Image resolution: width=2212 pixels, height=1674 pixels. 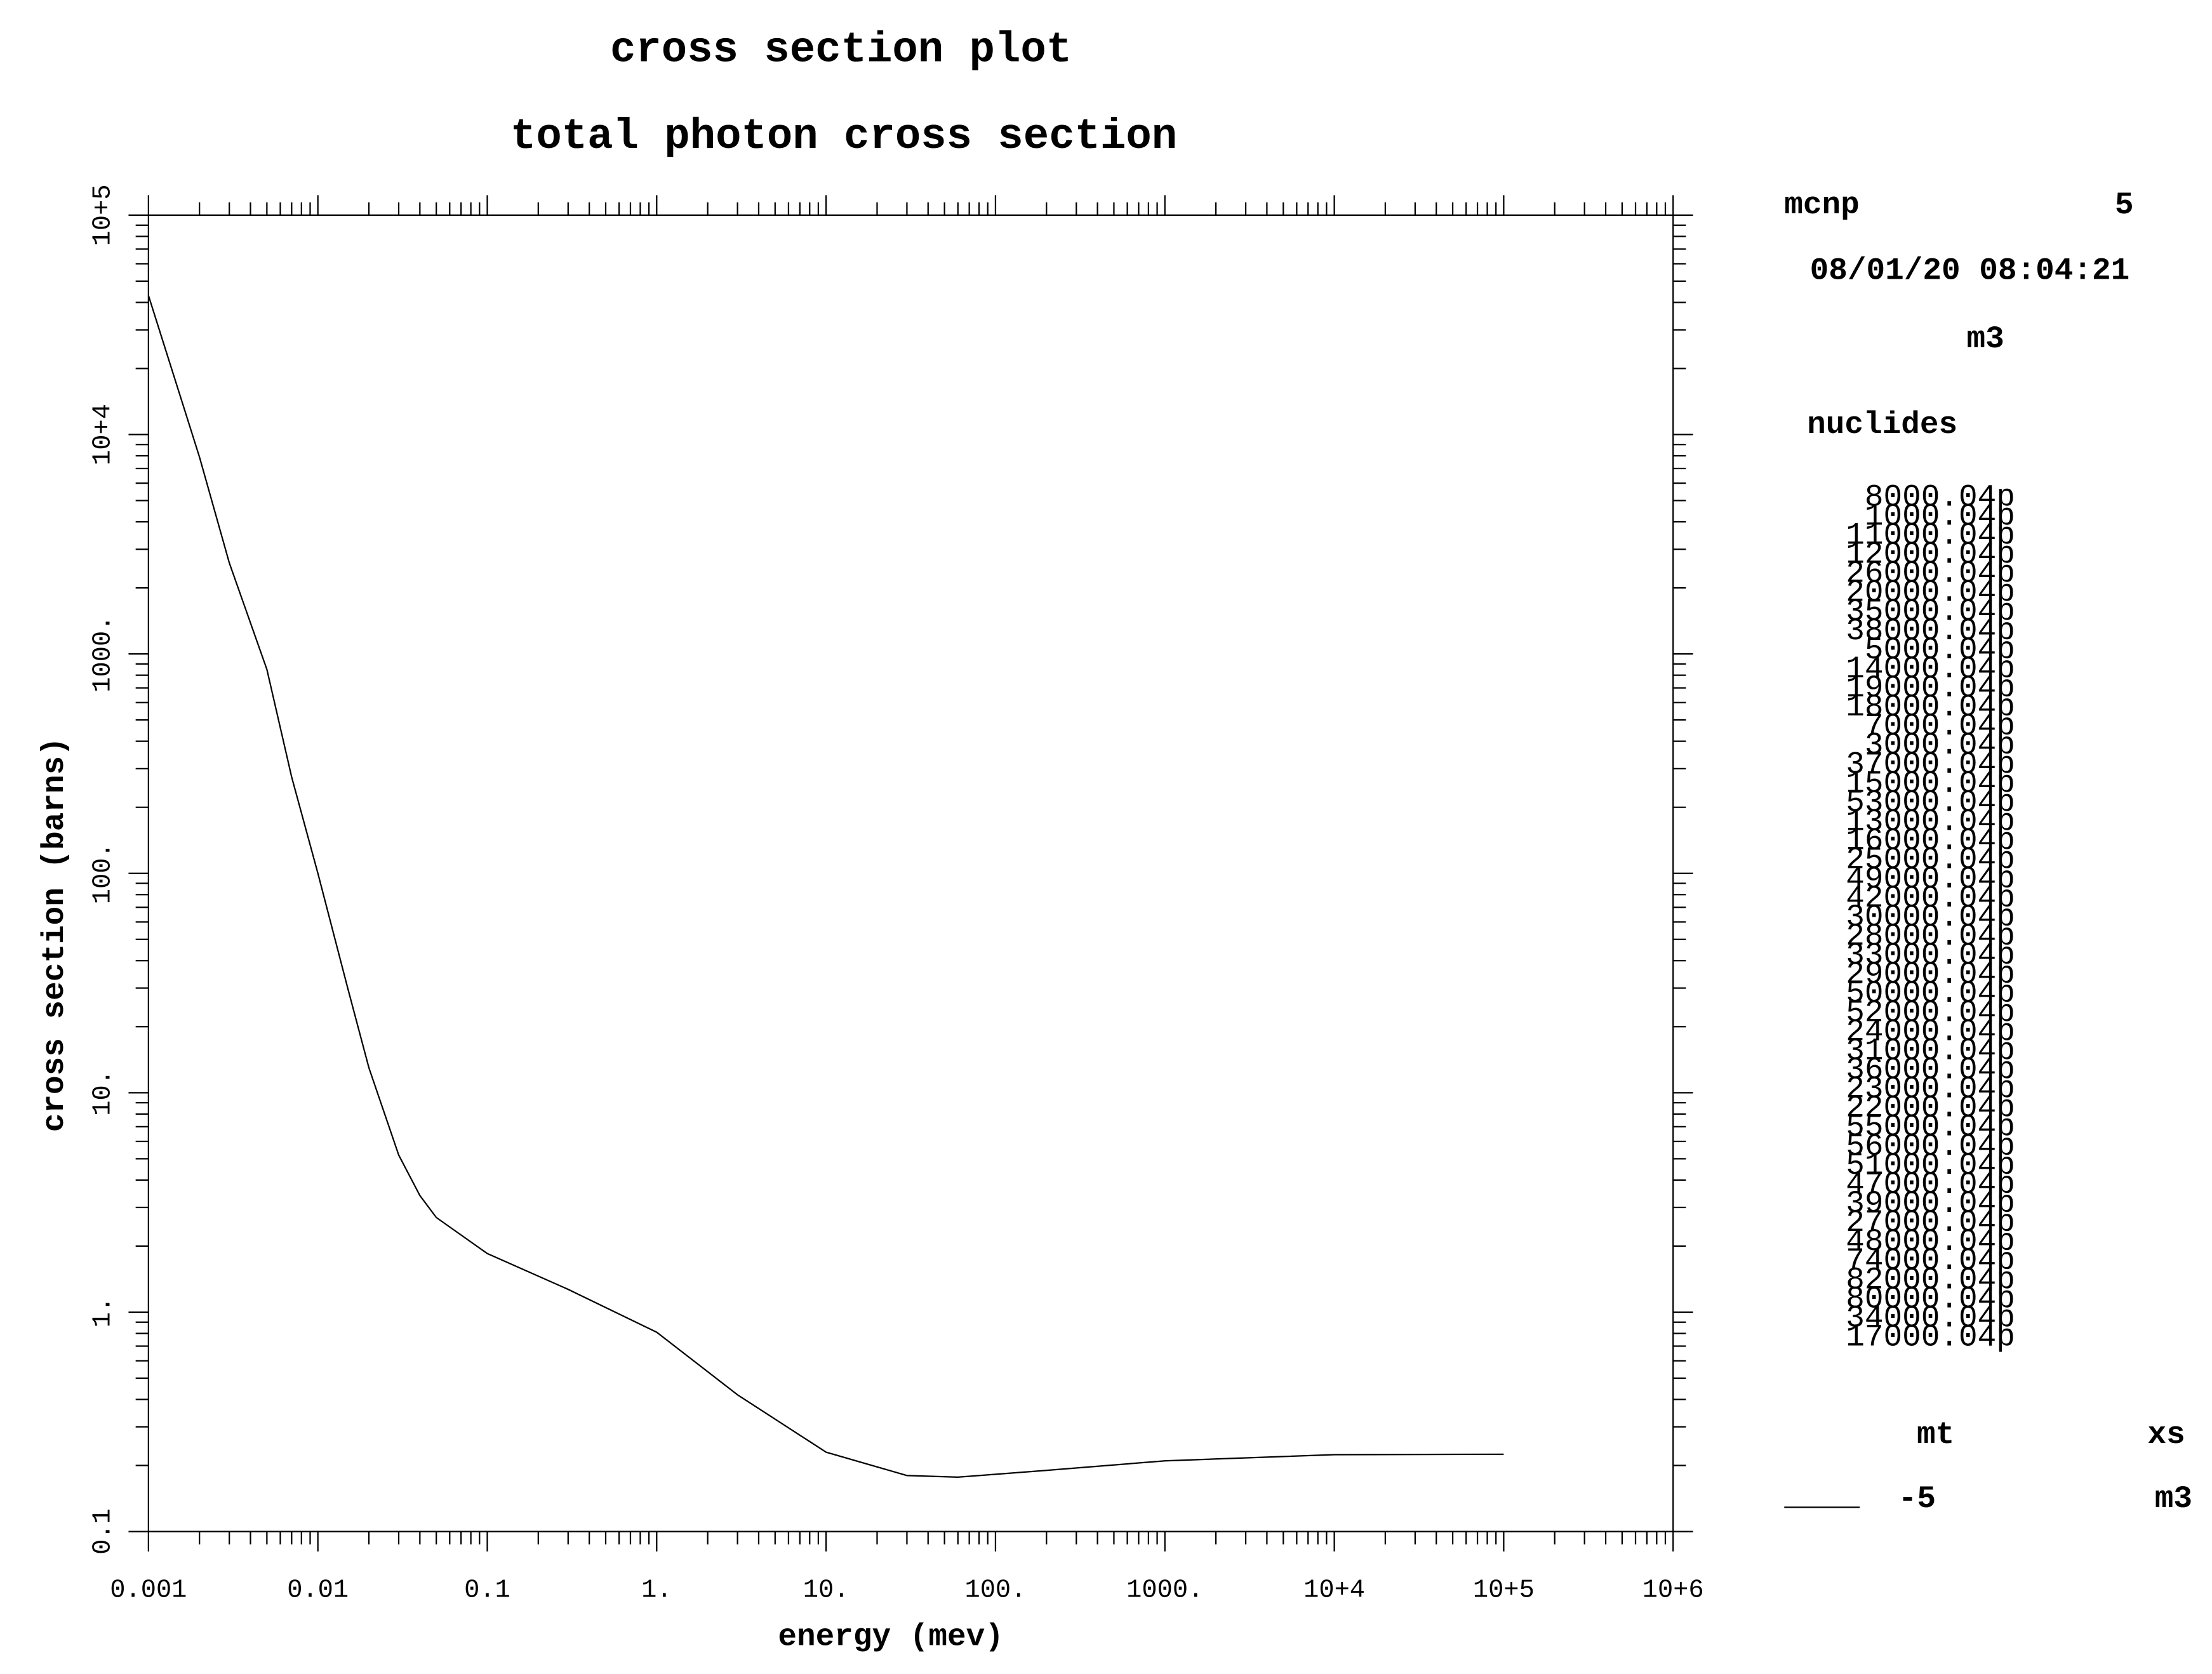 What do you see at coordinates (1930, 574) in the screenshot?
I see `nuclide: 26000.04p` at bounding box center [1930, 574].